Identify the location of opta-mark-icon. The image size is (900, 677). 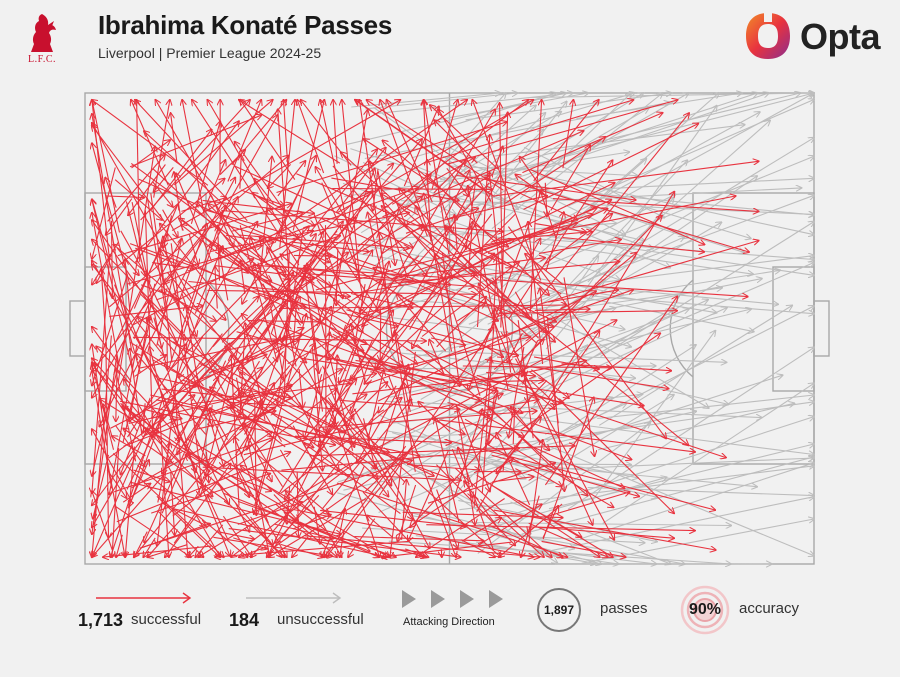
(768, 34).